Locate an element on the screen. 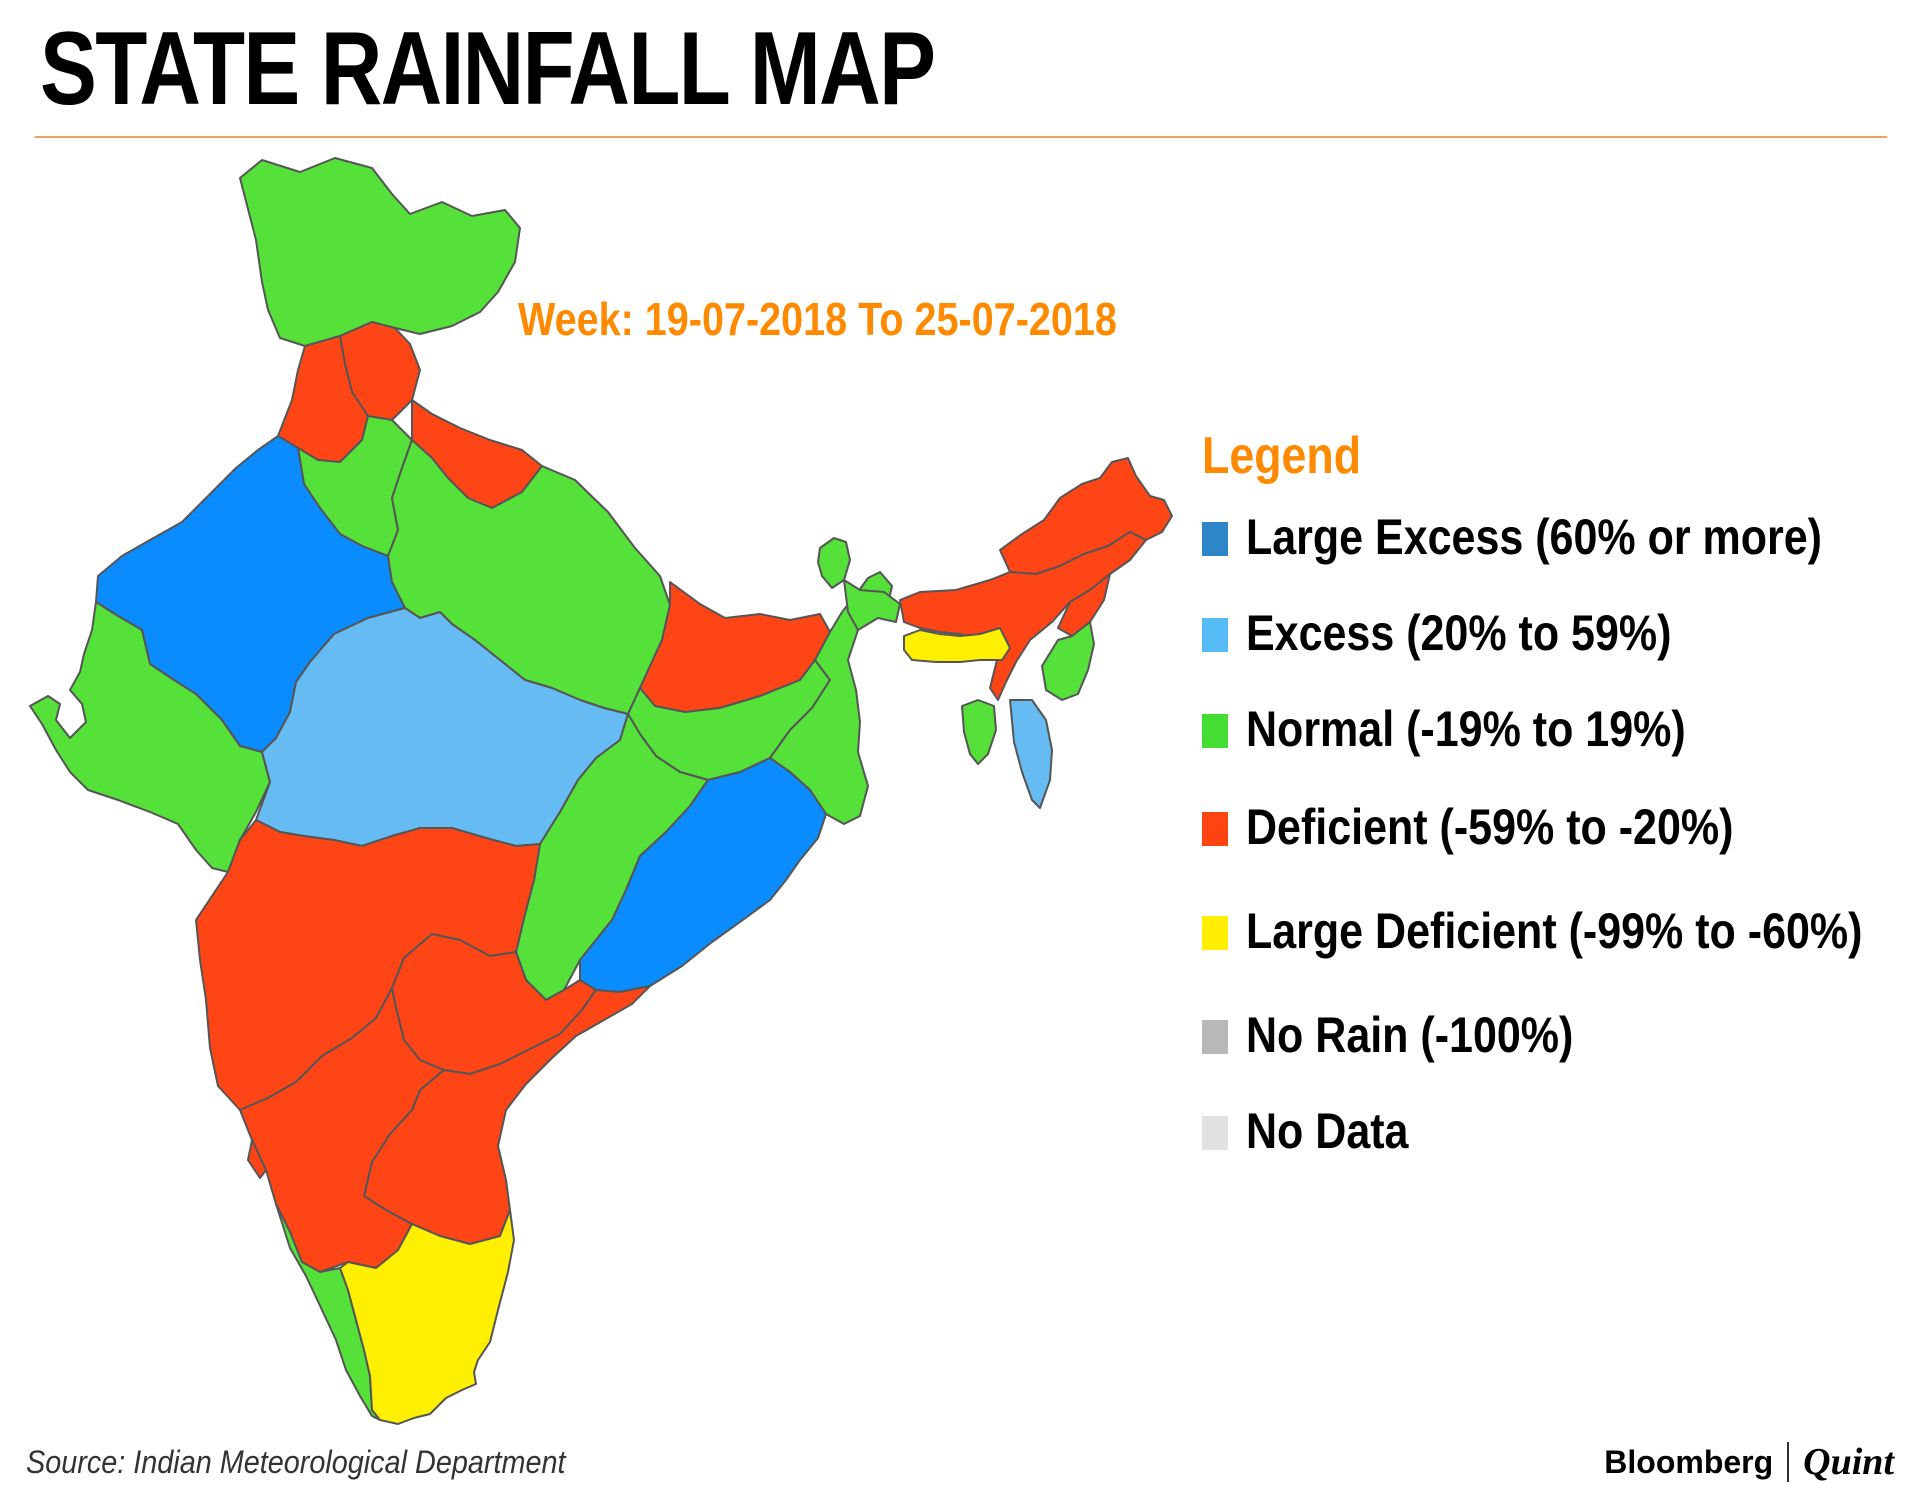 This screenshot has height=1491, width=1920. region-meghalaya is located at coordinates (957, 645).